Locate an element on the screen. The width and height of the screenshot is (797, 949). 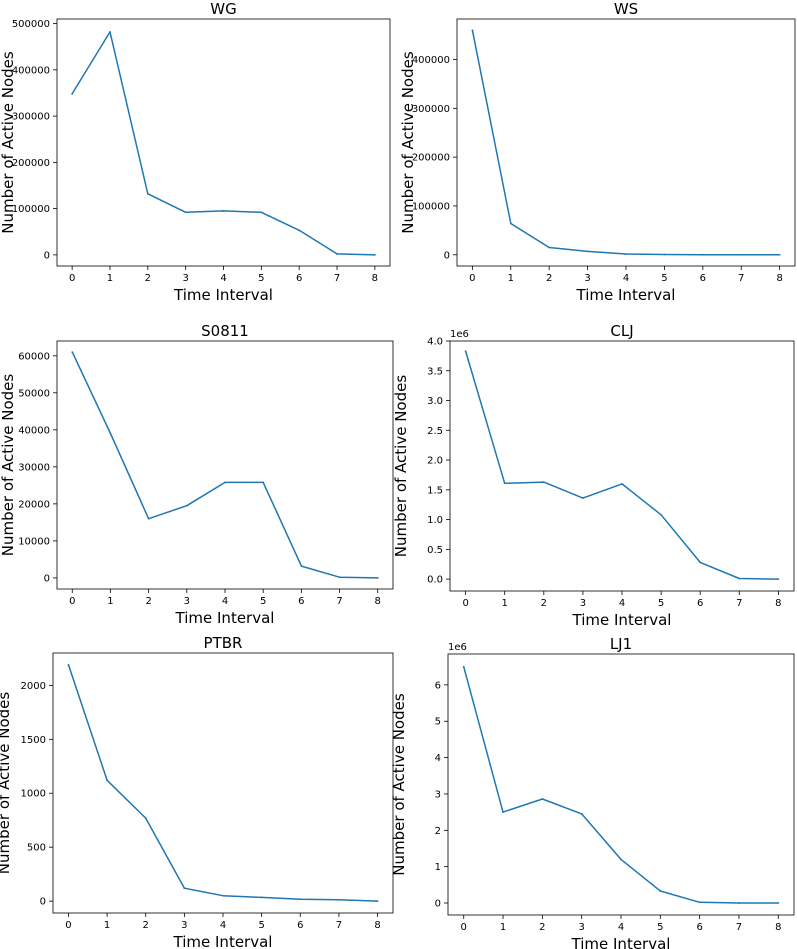
y-tick-label: 500 is located at coordinates (36, 848).